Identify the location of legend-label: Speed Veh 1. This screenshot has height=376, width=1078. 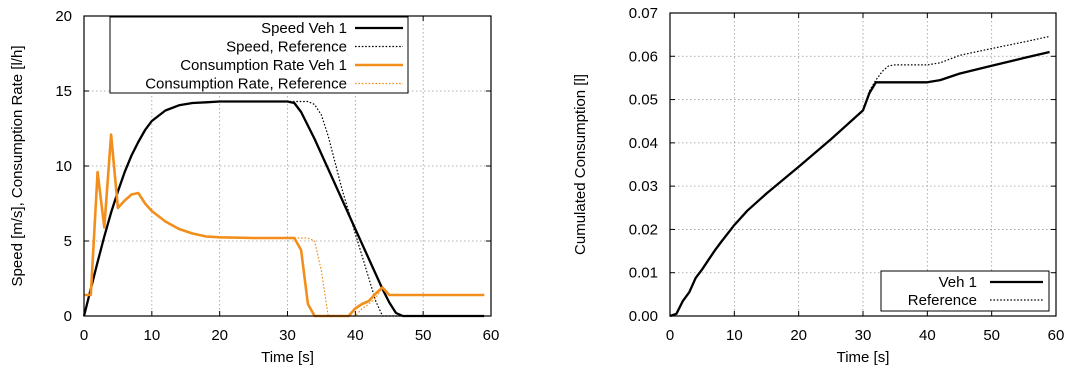
(304, 28).